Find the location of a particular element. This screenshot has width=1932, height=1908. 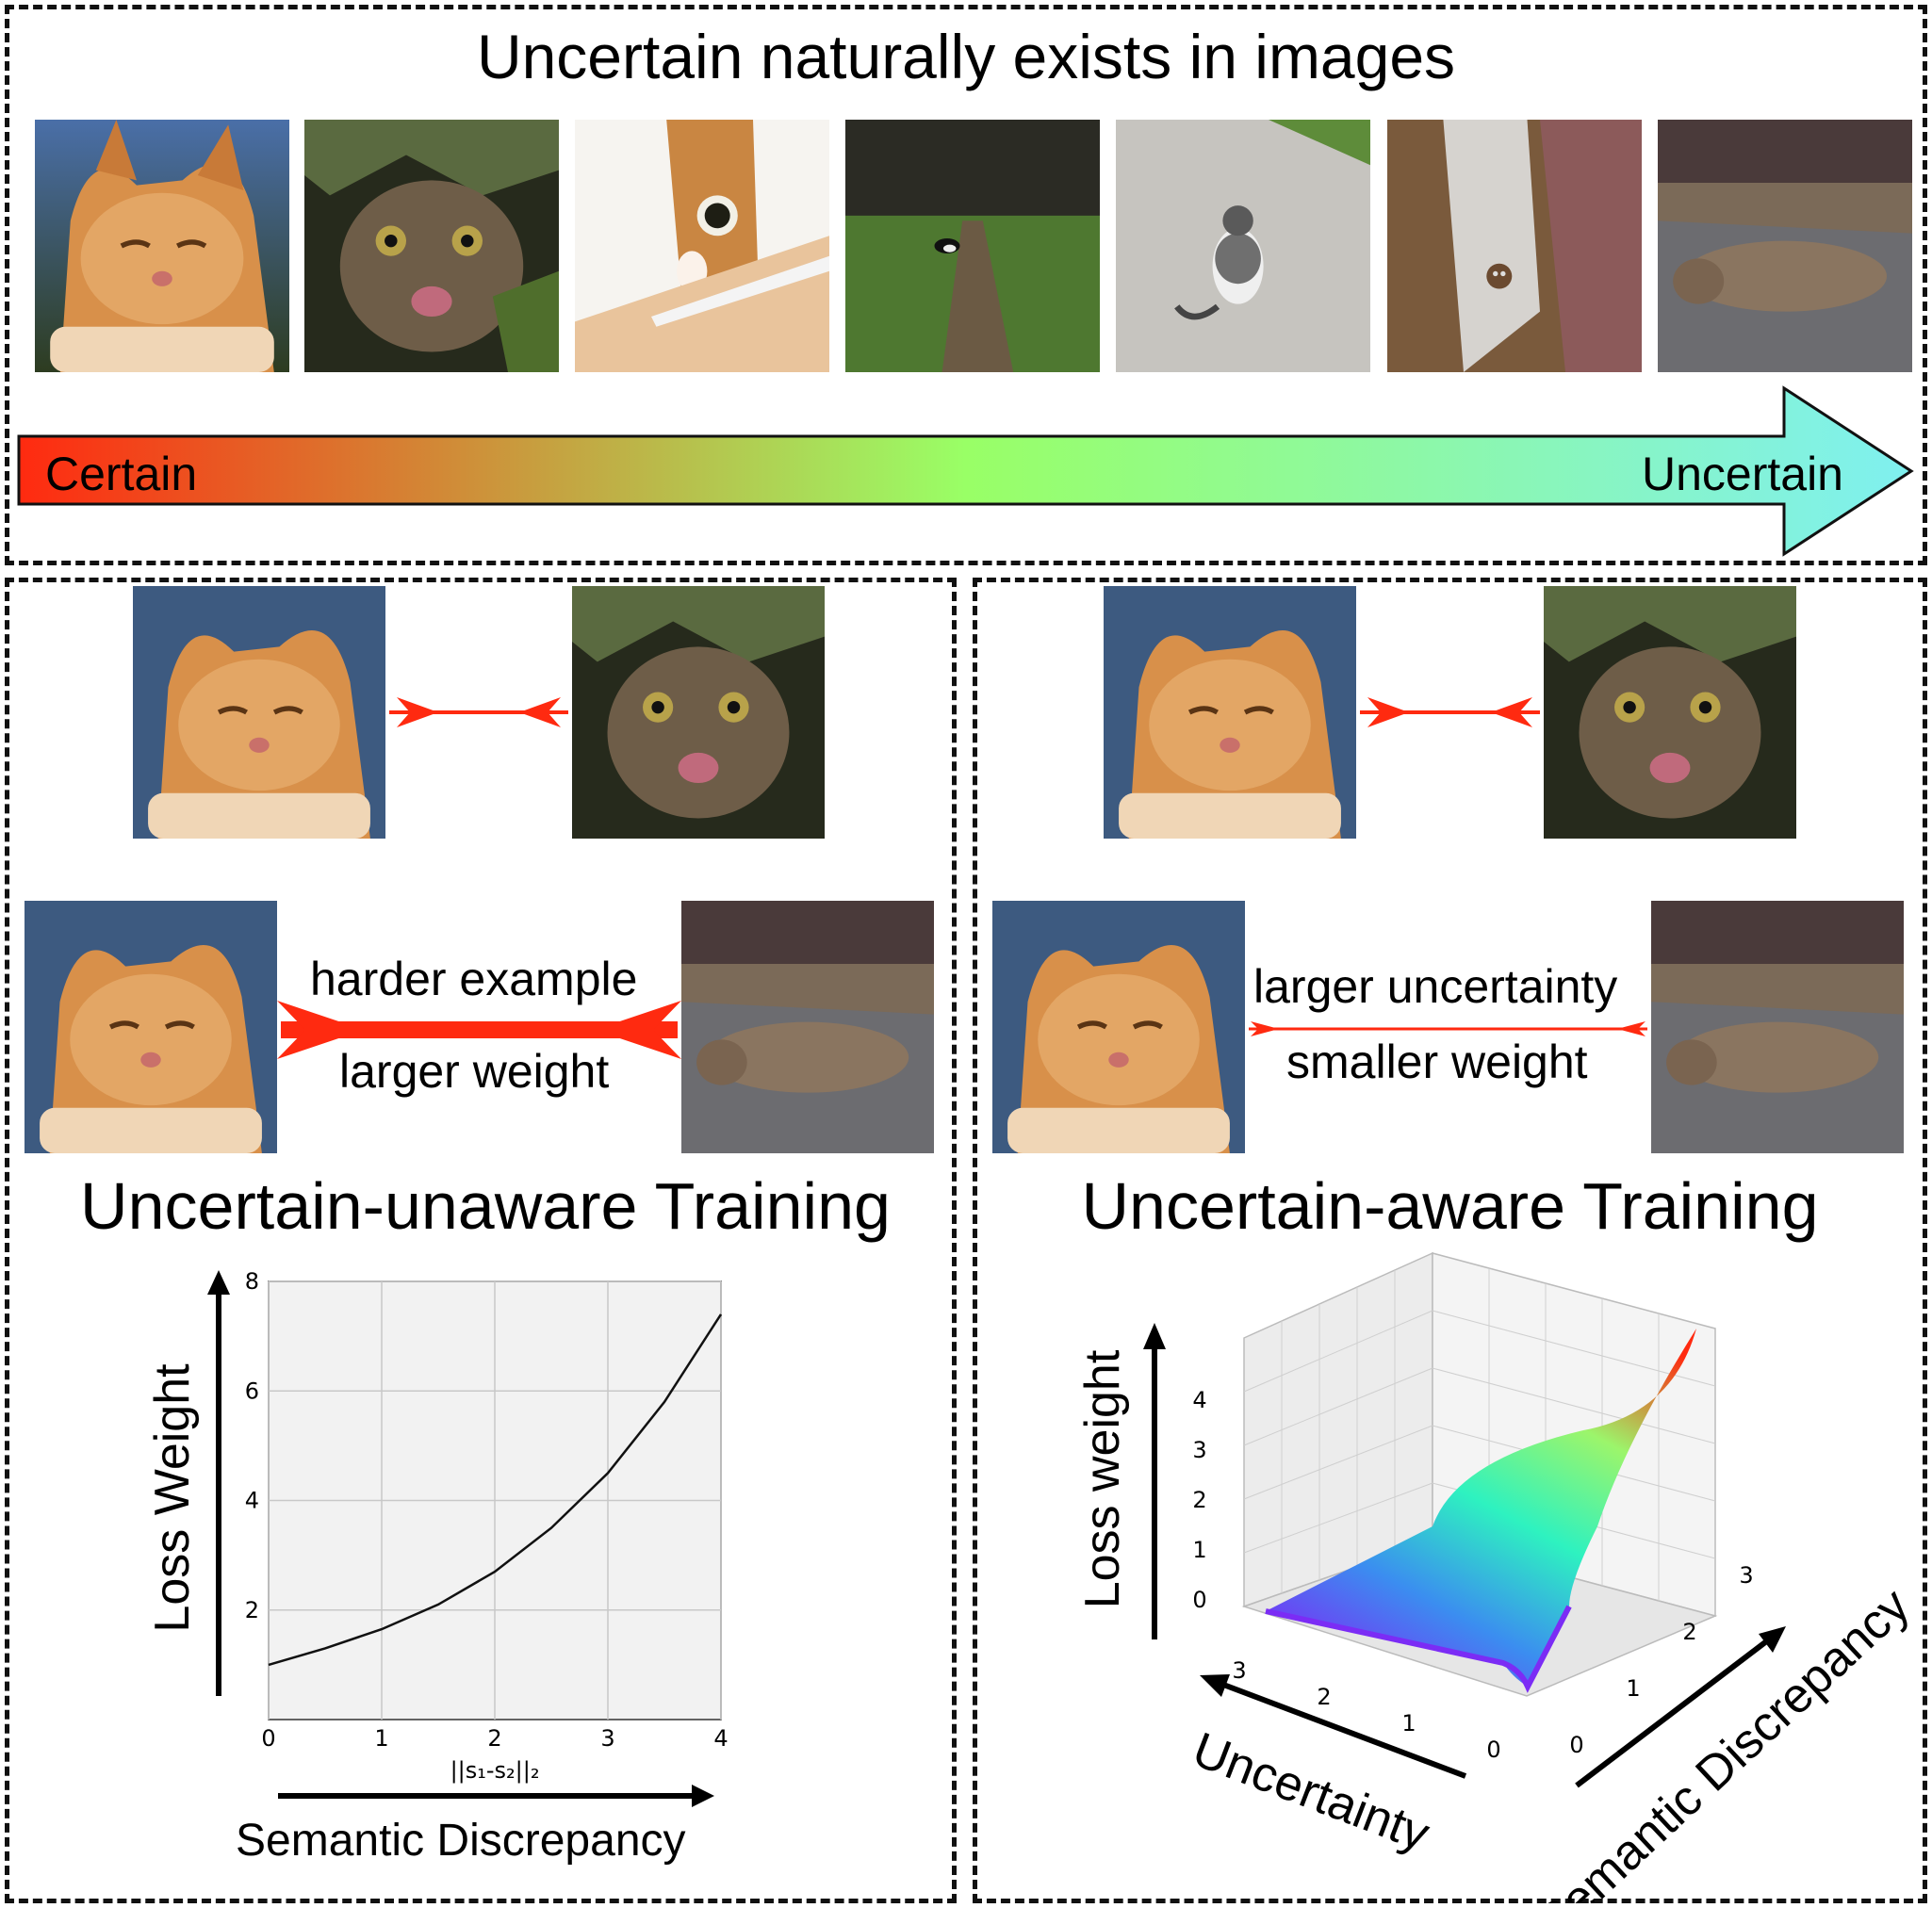

uncertainty-arrowhead is located at coordinates (1215, 1685).